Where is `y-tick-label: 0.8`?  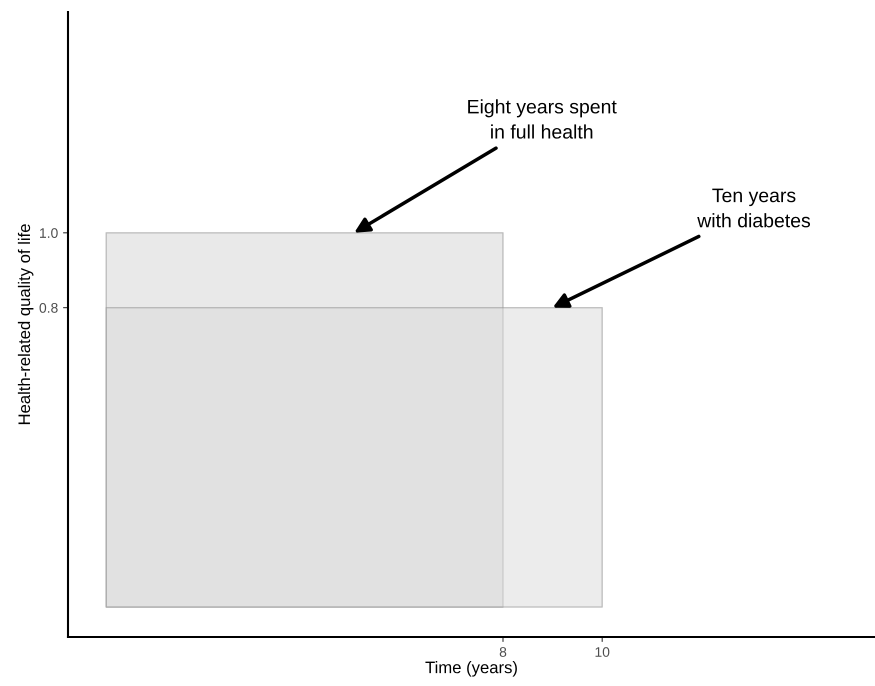
y-tick-label: 0.8 is located at coordinates (49, 307).